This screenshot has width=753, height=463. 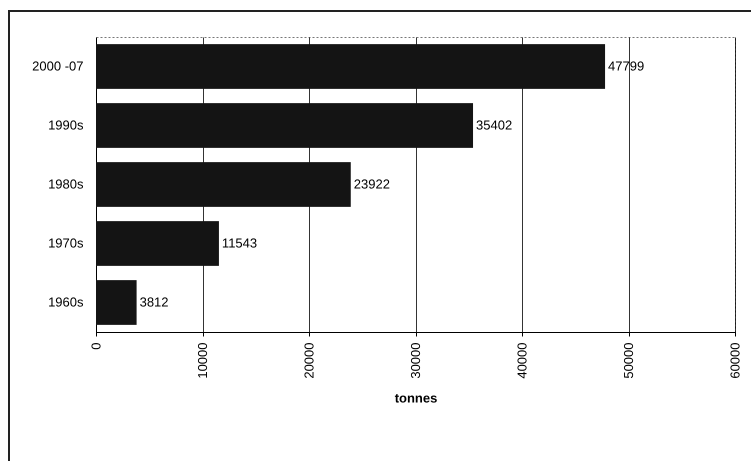 I want to click on y-tick-label: 1970s, so click(x=66, y=243).